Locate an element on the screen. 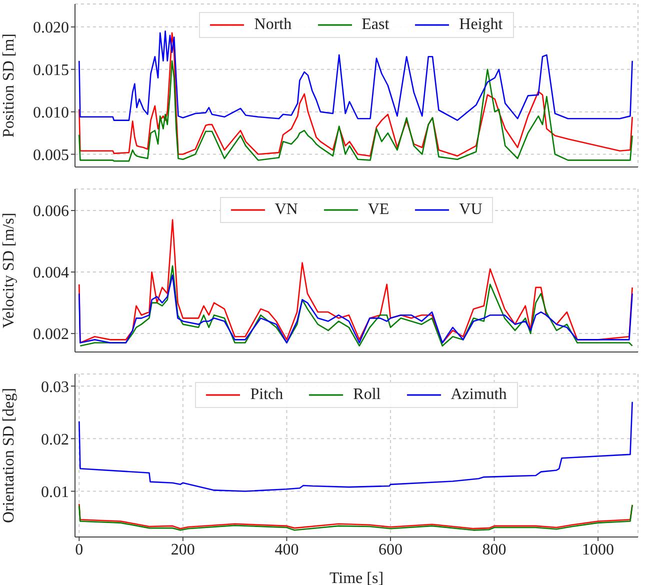 The height and width of the screenshot is (585, 657). legend-label: Height is located at coordinates (481, 25).